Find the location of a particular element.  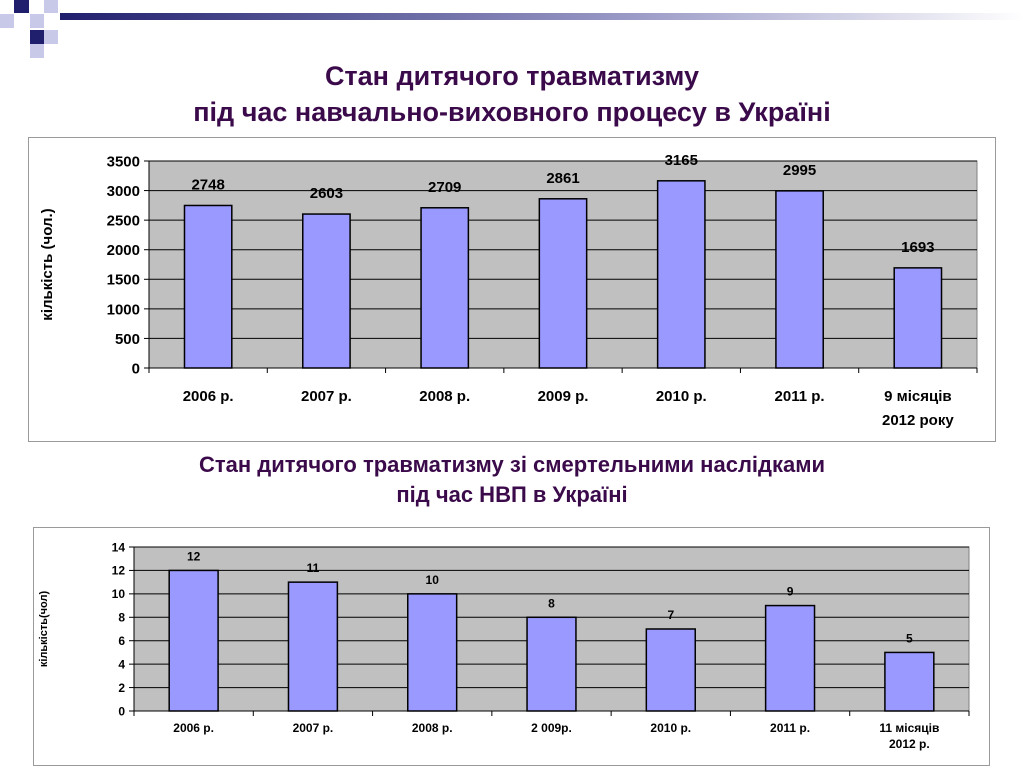

chart1-title-line-1: Стан дитячого травматизму is located at coordinates (512, 76).